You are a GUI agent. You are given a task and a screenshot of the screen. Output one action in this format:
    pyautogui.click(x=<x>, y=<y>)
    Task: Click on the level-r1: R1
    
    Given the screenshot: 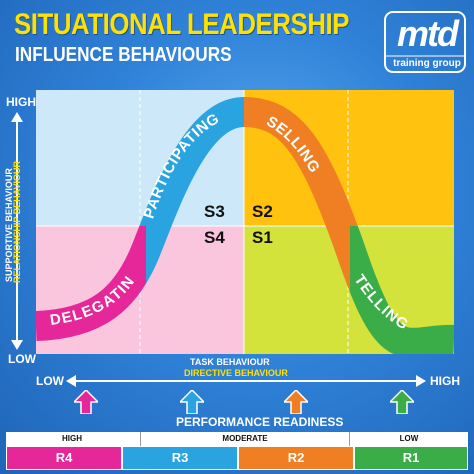 What is the action you would take?
    pyautogui.click(x=411, y=458)
    